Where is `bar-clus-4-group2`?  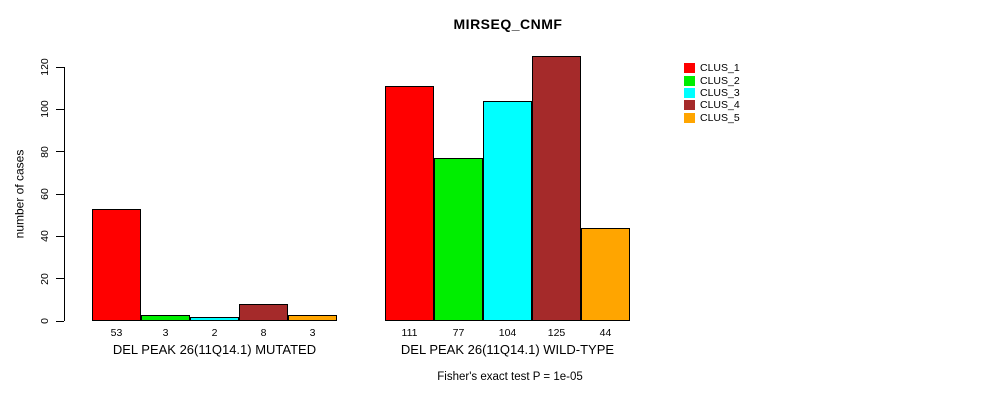
bar-clus-4-group2 is located at coordinates (556, 188).